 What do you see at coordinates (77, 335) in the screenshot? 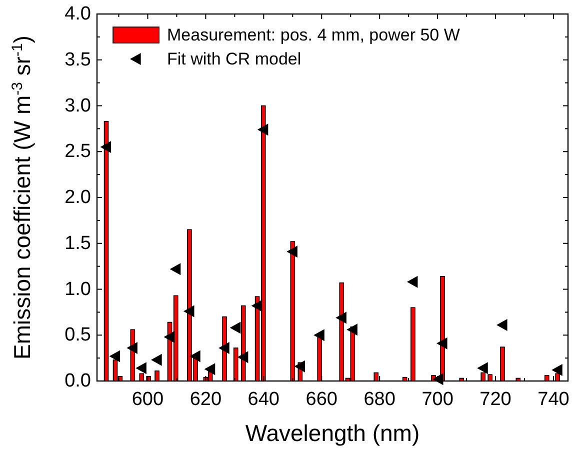
I see `y-tick-label: 0.5` at bounding box center [77, 335].